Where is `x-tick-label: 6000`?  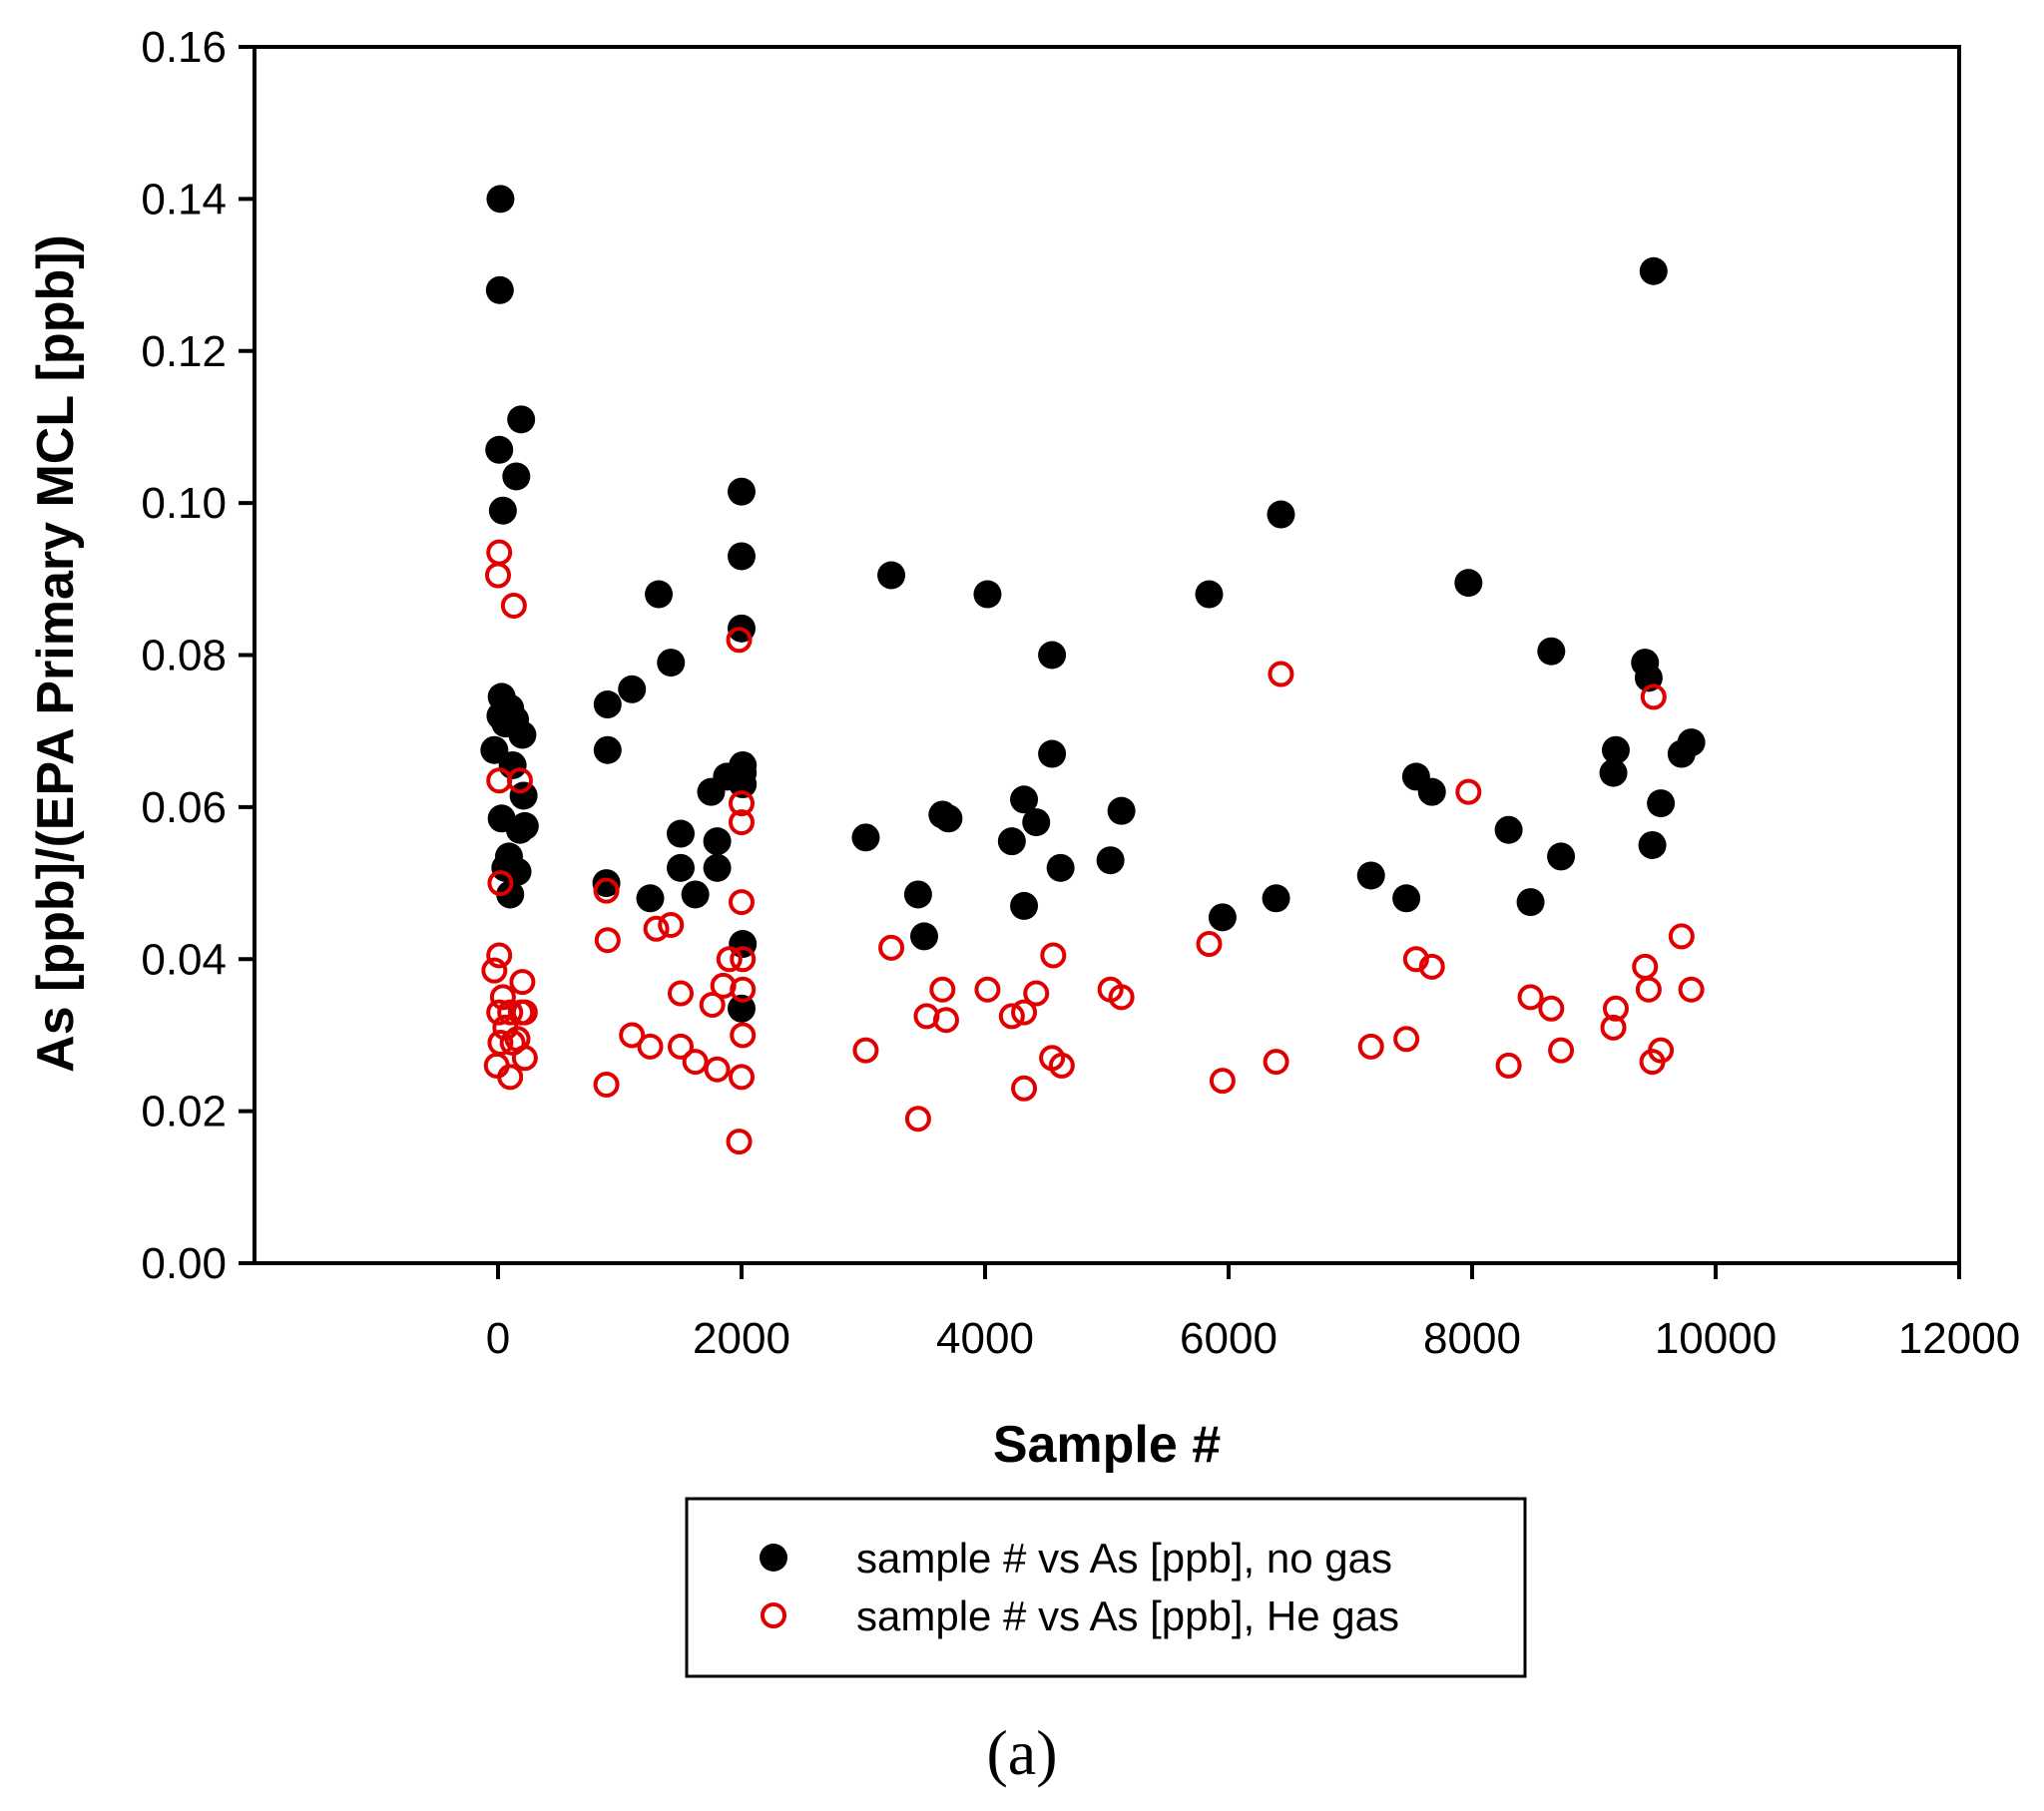
x-tick-label: 6000 is located at coordinates (1229, 1338).